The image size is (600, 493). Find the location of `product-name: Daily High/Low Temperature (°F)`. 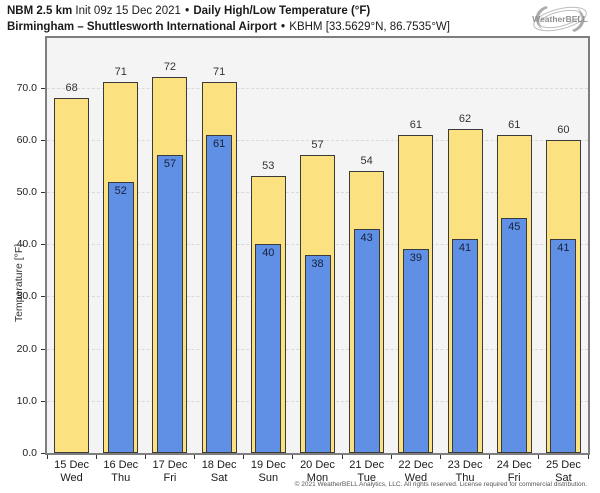

product-name: Daily High/Low Temperature (°F) is located at coordinates (282, 11).